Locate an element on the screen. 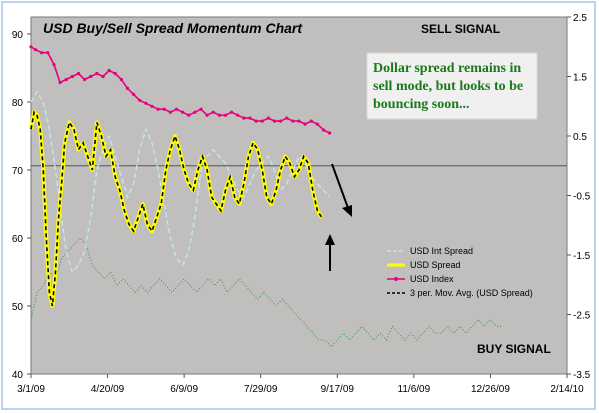  legend-label: 3 per. Mov. Avg. (USD Spread) is located at coordinates (471, 293).